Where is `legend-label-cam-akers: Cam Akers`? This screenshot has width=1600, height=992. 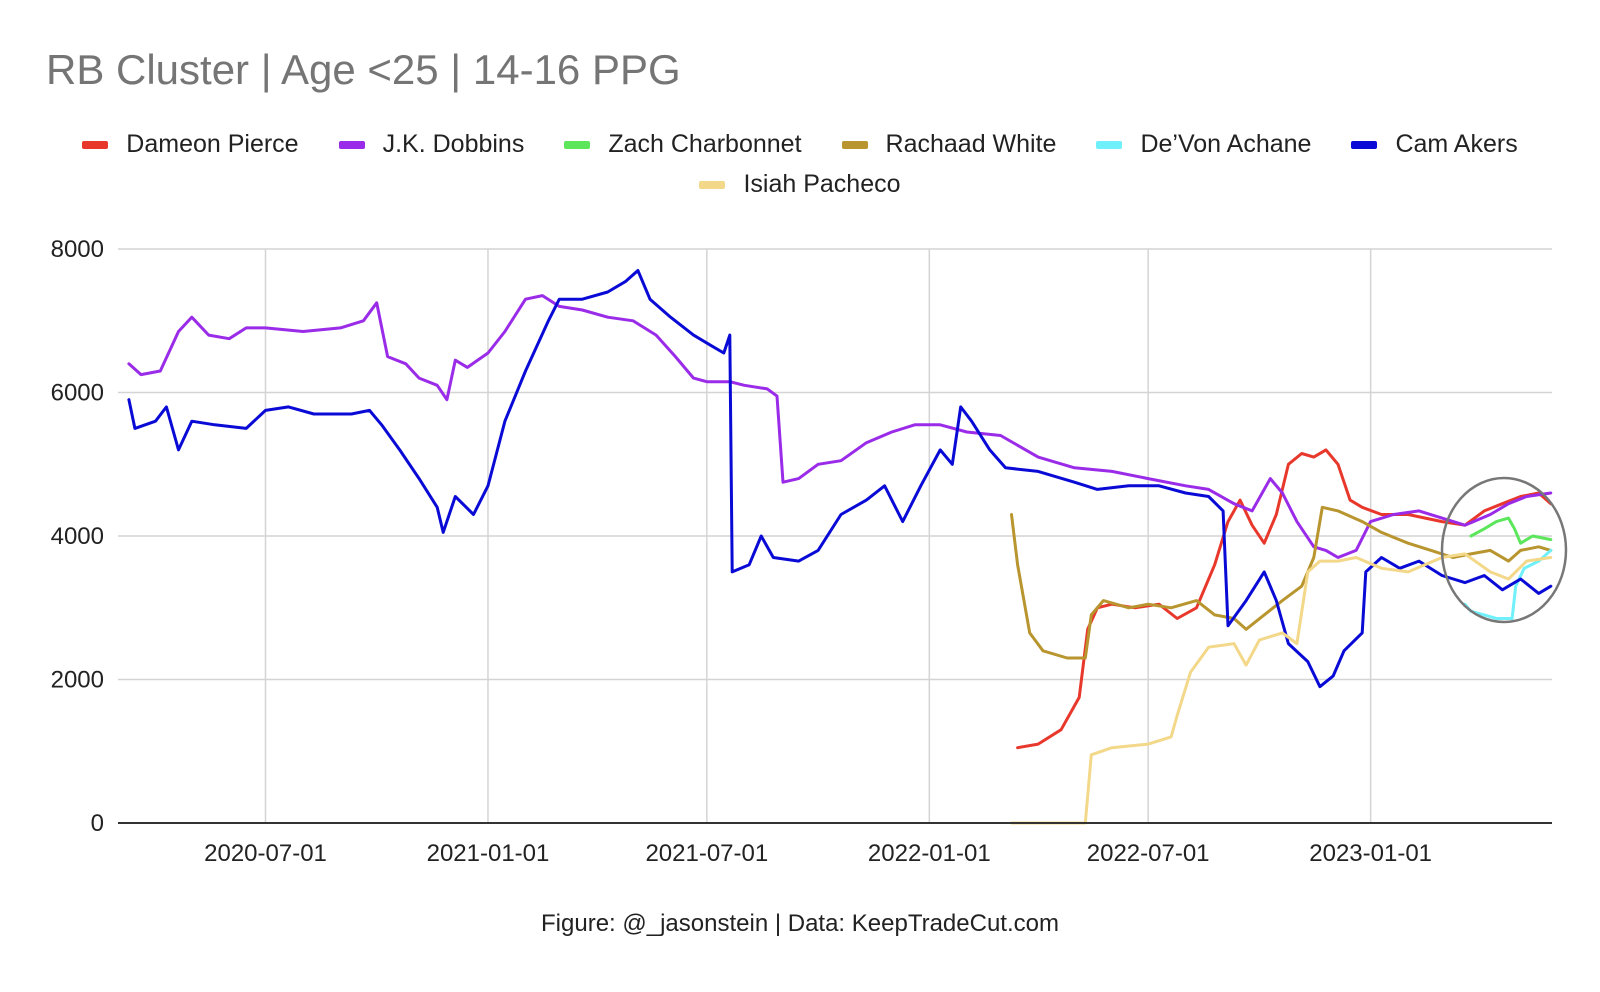 legend-label-cam-akers: Cam Akers is located at coordinates (1456, 144).